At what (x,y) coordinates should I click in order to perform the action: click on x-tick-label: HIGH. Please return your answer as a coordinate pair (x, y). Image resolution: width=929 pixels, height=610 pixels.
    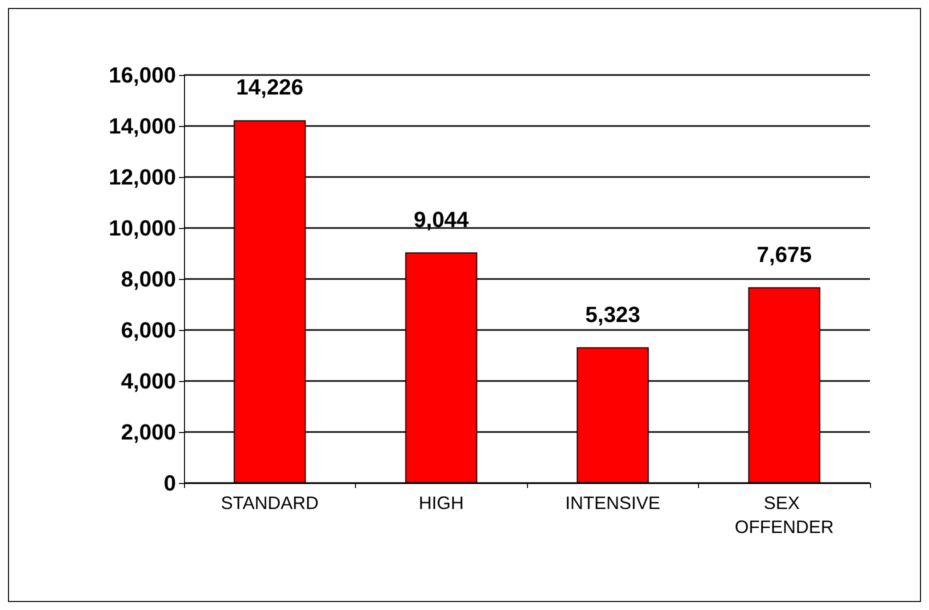
    Looking at the image, I should click on (441, 503).